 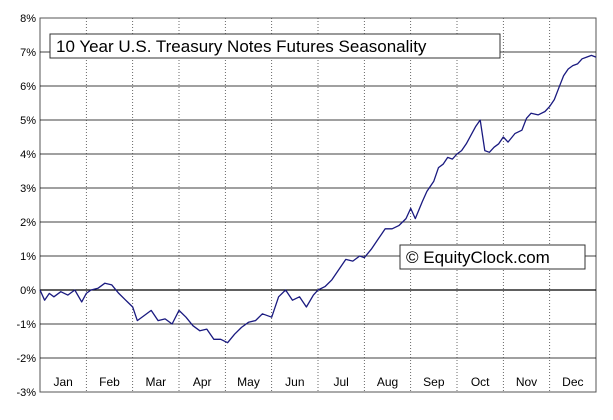 I want to click on month-label: Jun, so click(x=294, y=382).